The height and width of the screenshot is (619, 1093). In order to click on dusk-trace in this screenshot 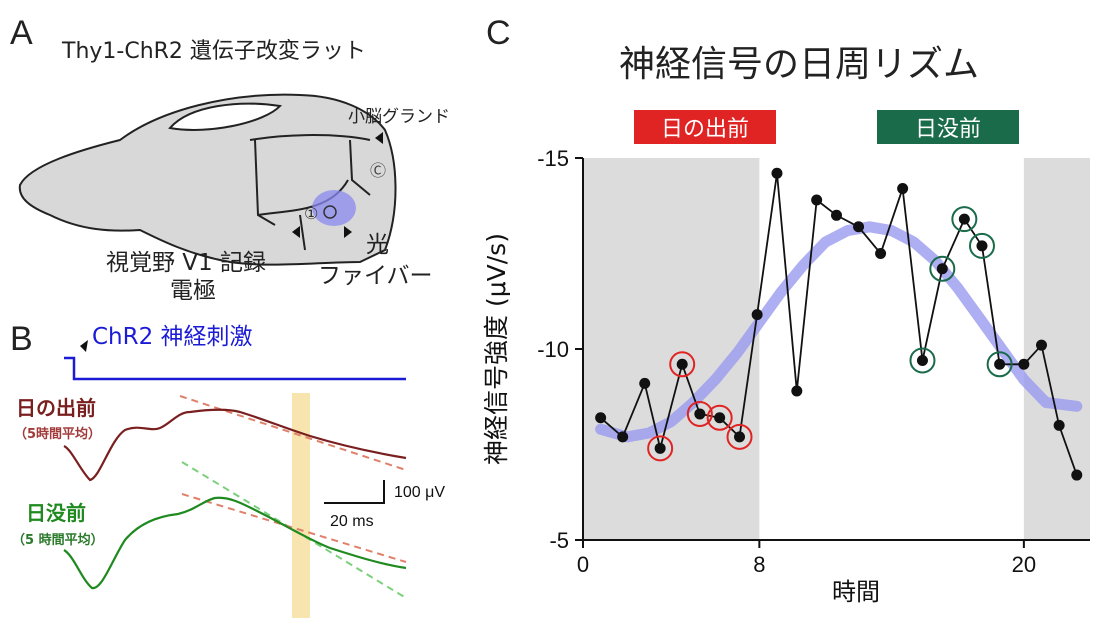, I will do `click(235, 543)`.